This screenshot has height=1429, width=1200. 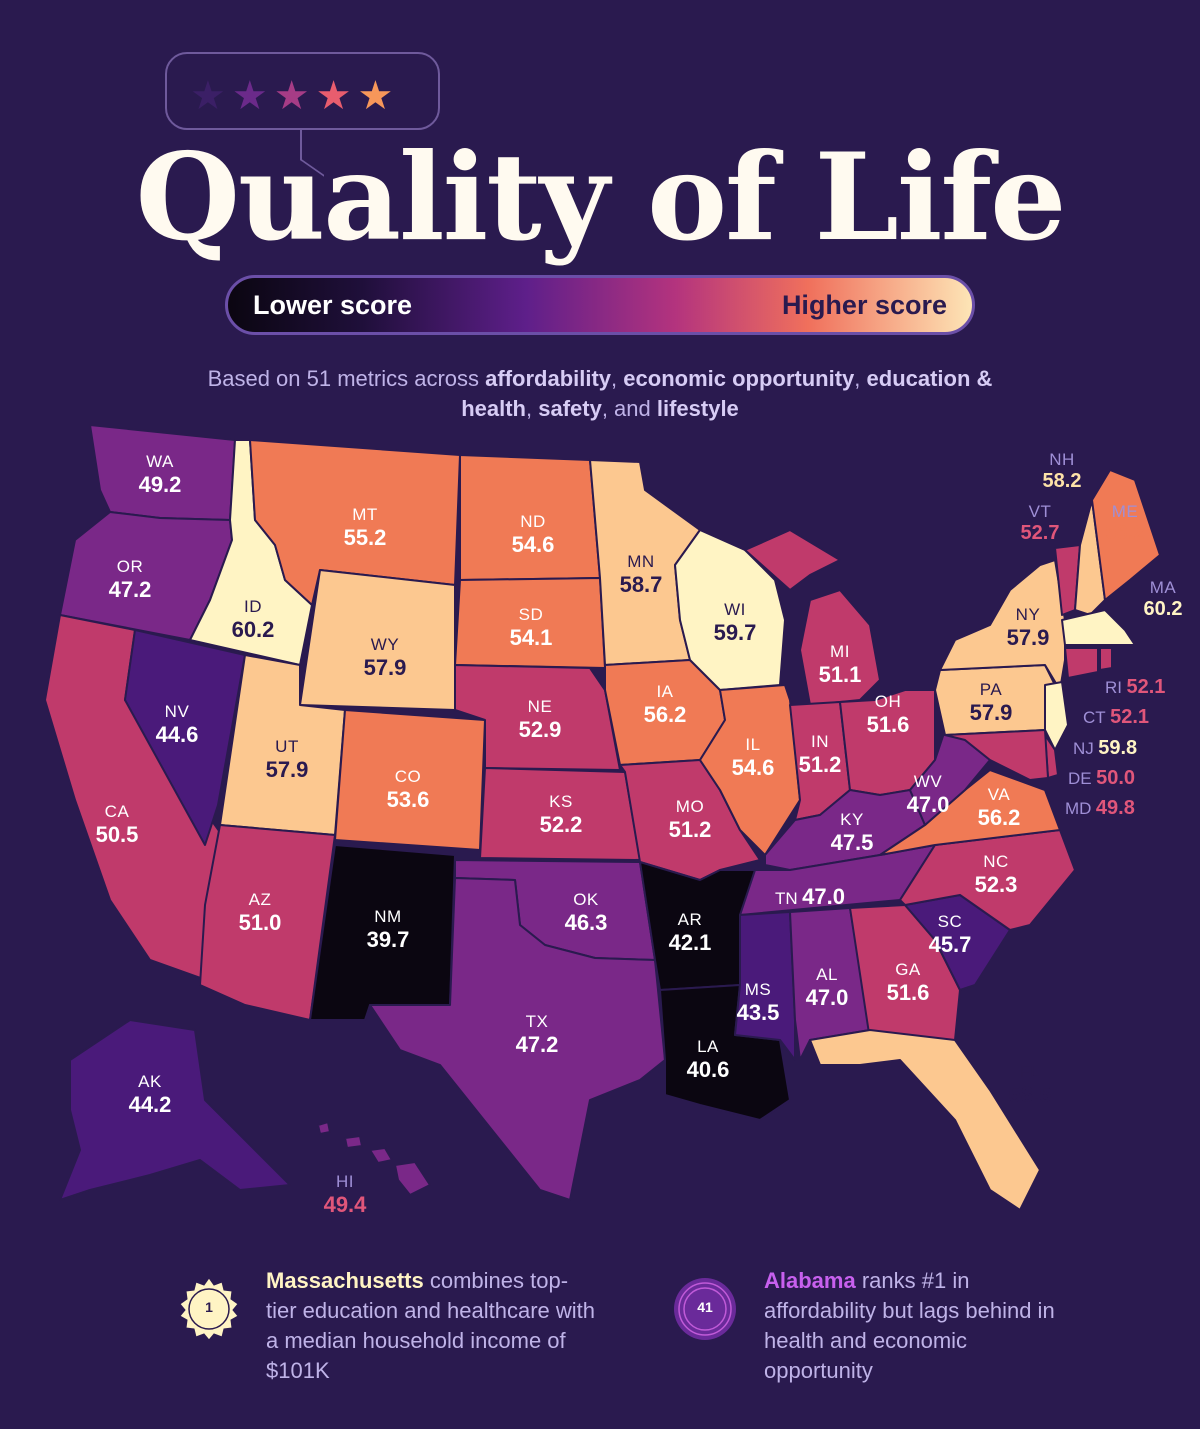 What do you see at coordinates (150, 1094) in the screenshot?
I see `state-label-ak: AK 44.2` at bounding box center [150, 1094].